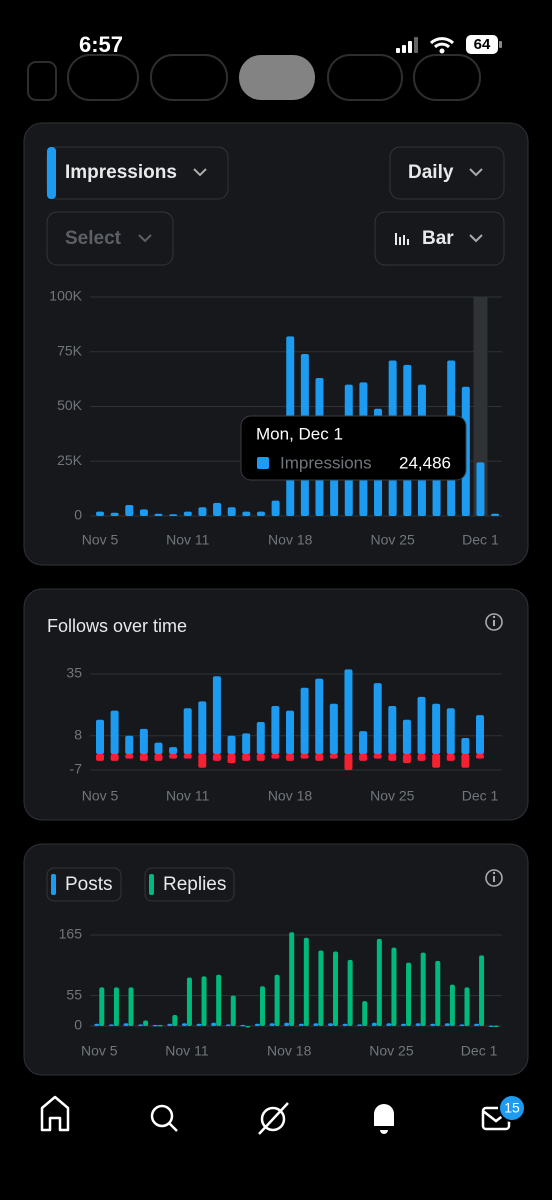  Describe the element at coordinates (70, 405) in the screenshot. I see `y-tick-label: 50K` at that location.